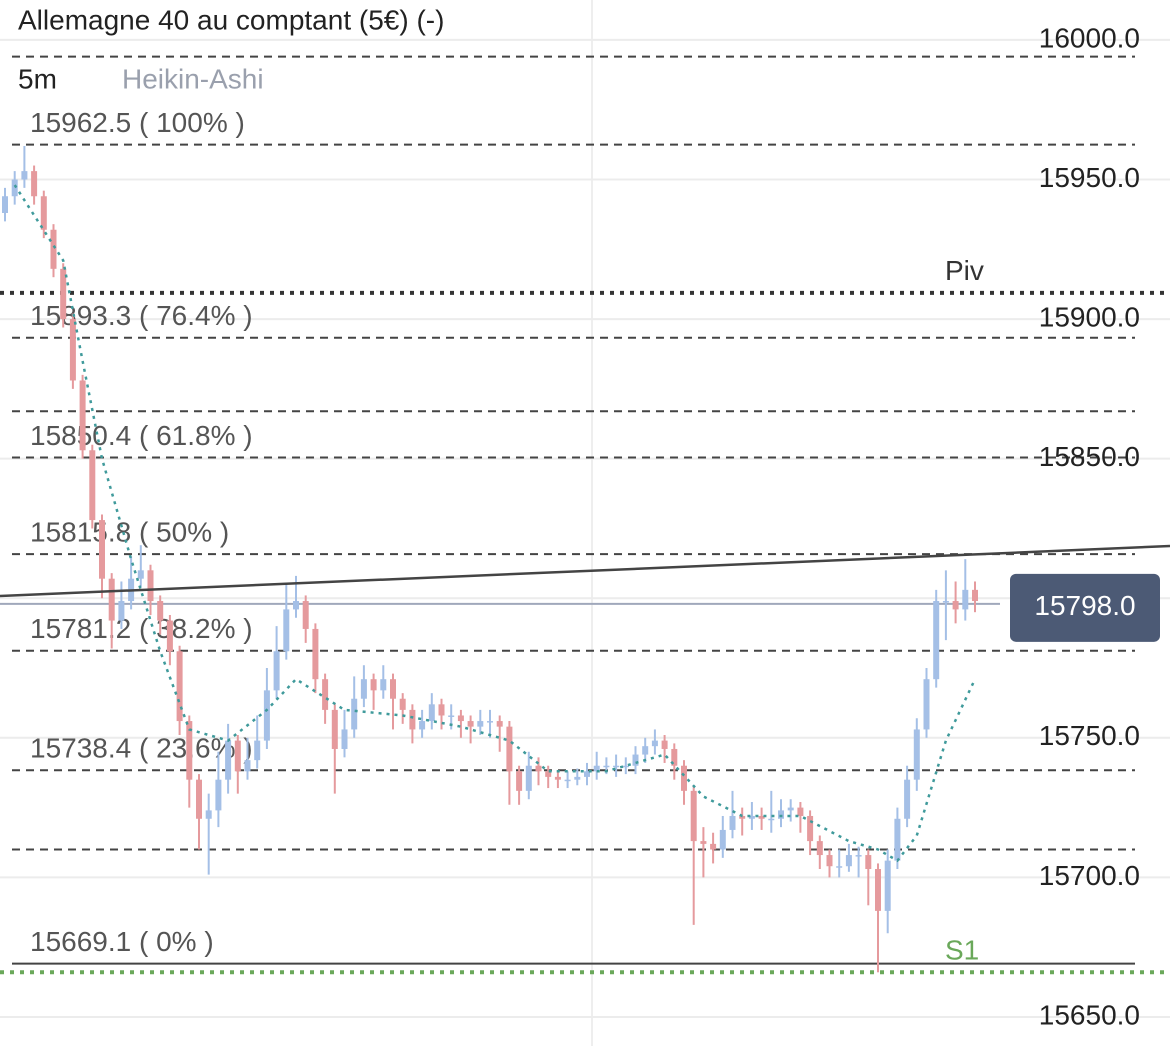 This screenshot has width=1170, height=1046. I want to click on y-tick-label: 15850.0, so click(1089, 456).